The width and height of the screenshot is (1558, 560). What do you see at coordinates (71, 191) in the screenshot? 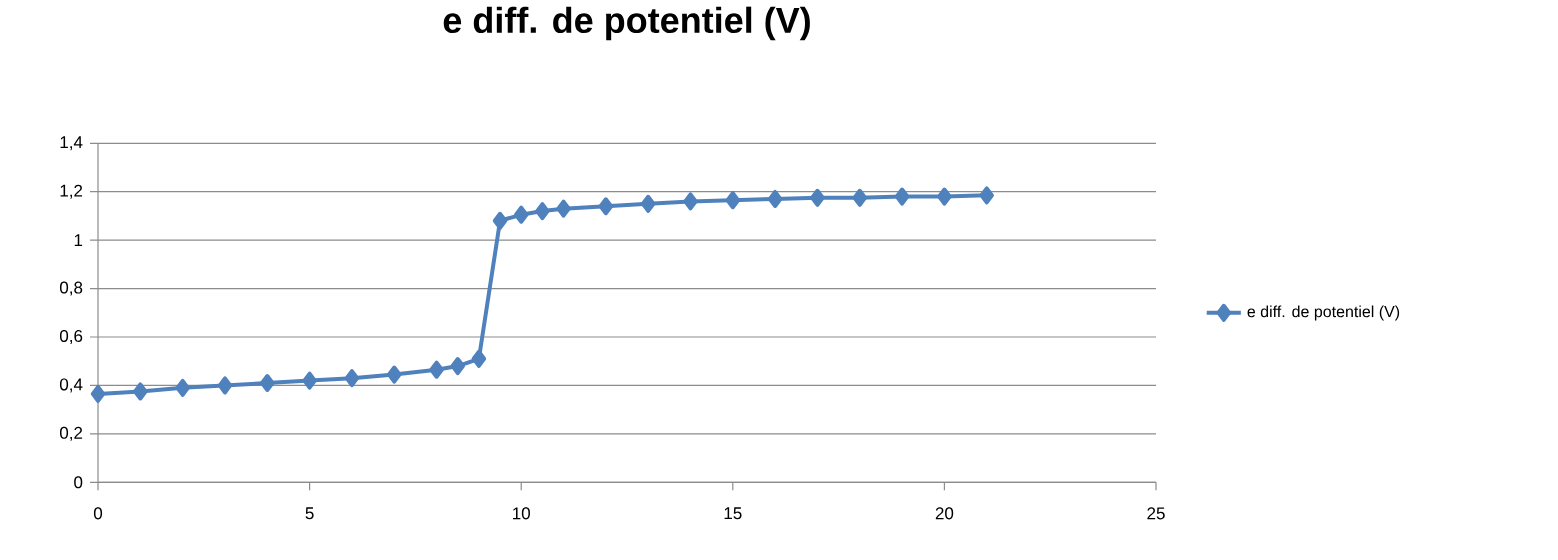
I see `y-tick-label: 1,2` at bounding box center [71, 191].